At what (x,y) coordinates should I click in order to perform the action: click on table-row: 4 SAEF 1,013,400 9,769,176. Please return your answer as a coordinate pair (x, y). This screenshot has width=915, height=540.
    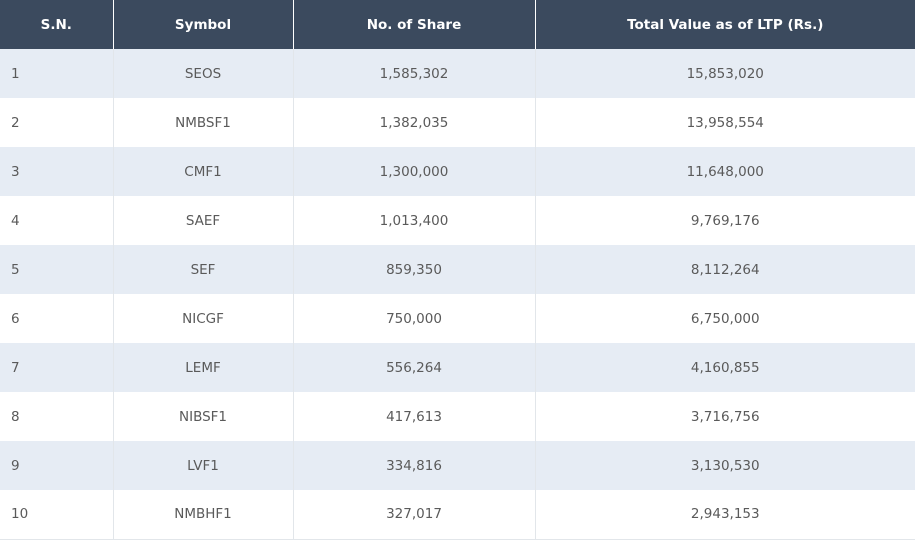
    Looking at the image, I should click on (457, 220).